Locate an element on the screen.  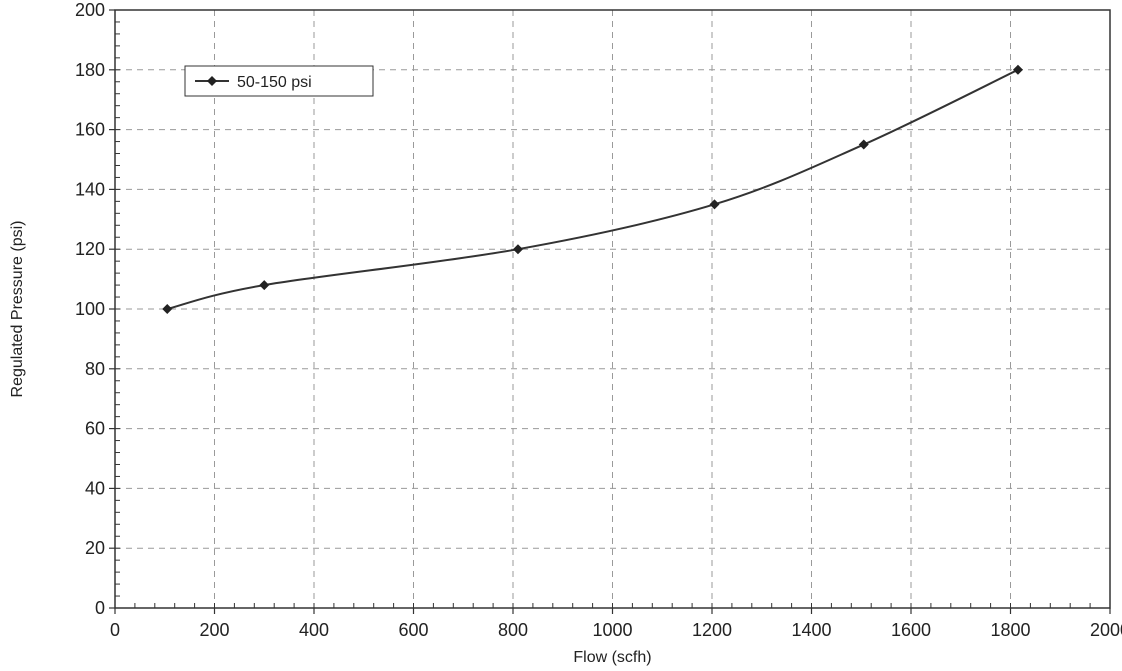
y-tick-label: 100 is located at coordinates (90, 309).